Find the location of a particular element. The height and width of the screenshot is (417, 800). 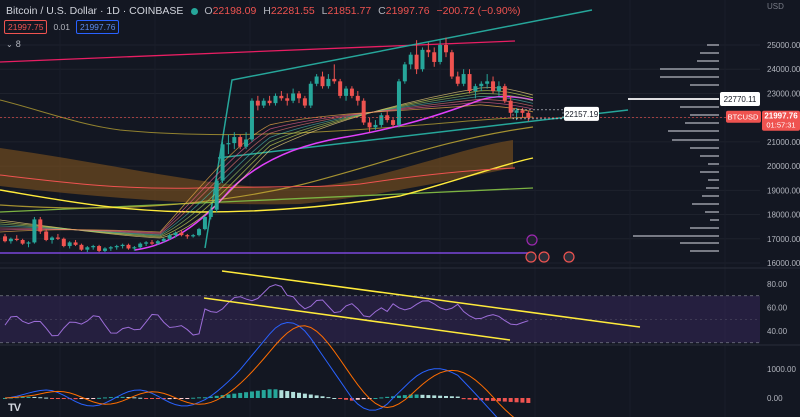

symbol-tag: BTCUSD is located at coordinates (743, 117).